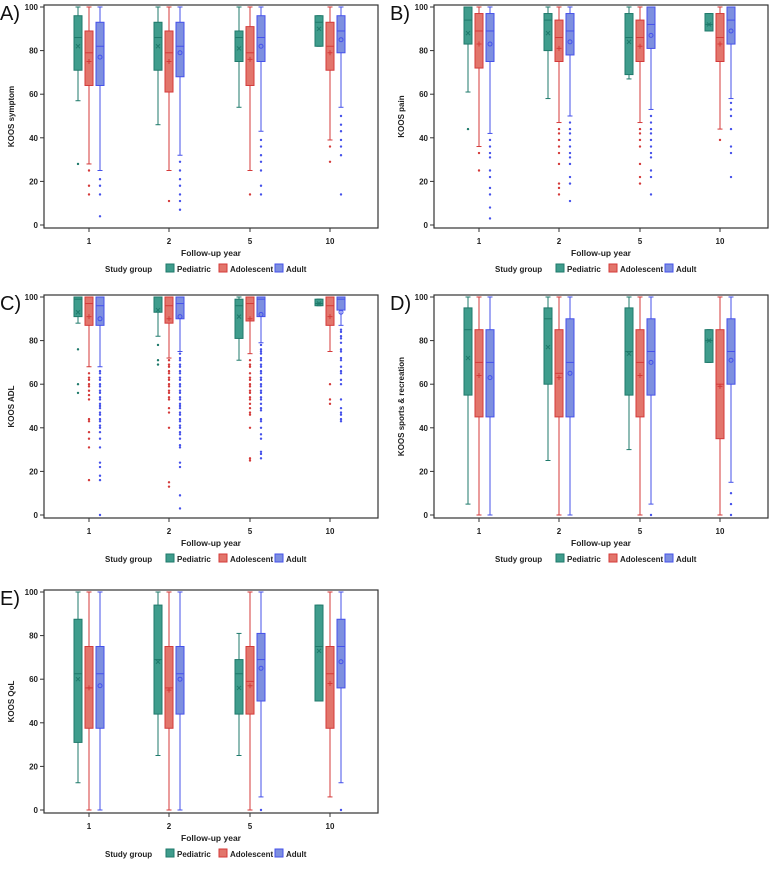  Describe the element at coordinates (32, 7) in the screenshot. I see `y-tick-label: 100` at that location.